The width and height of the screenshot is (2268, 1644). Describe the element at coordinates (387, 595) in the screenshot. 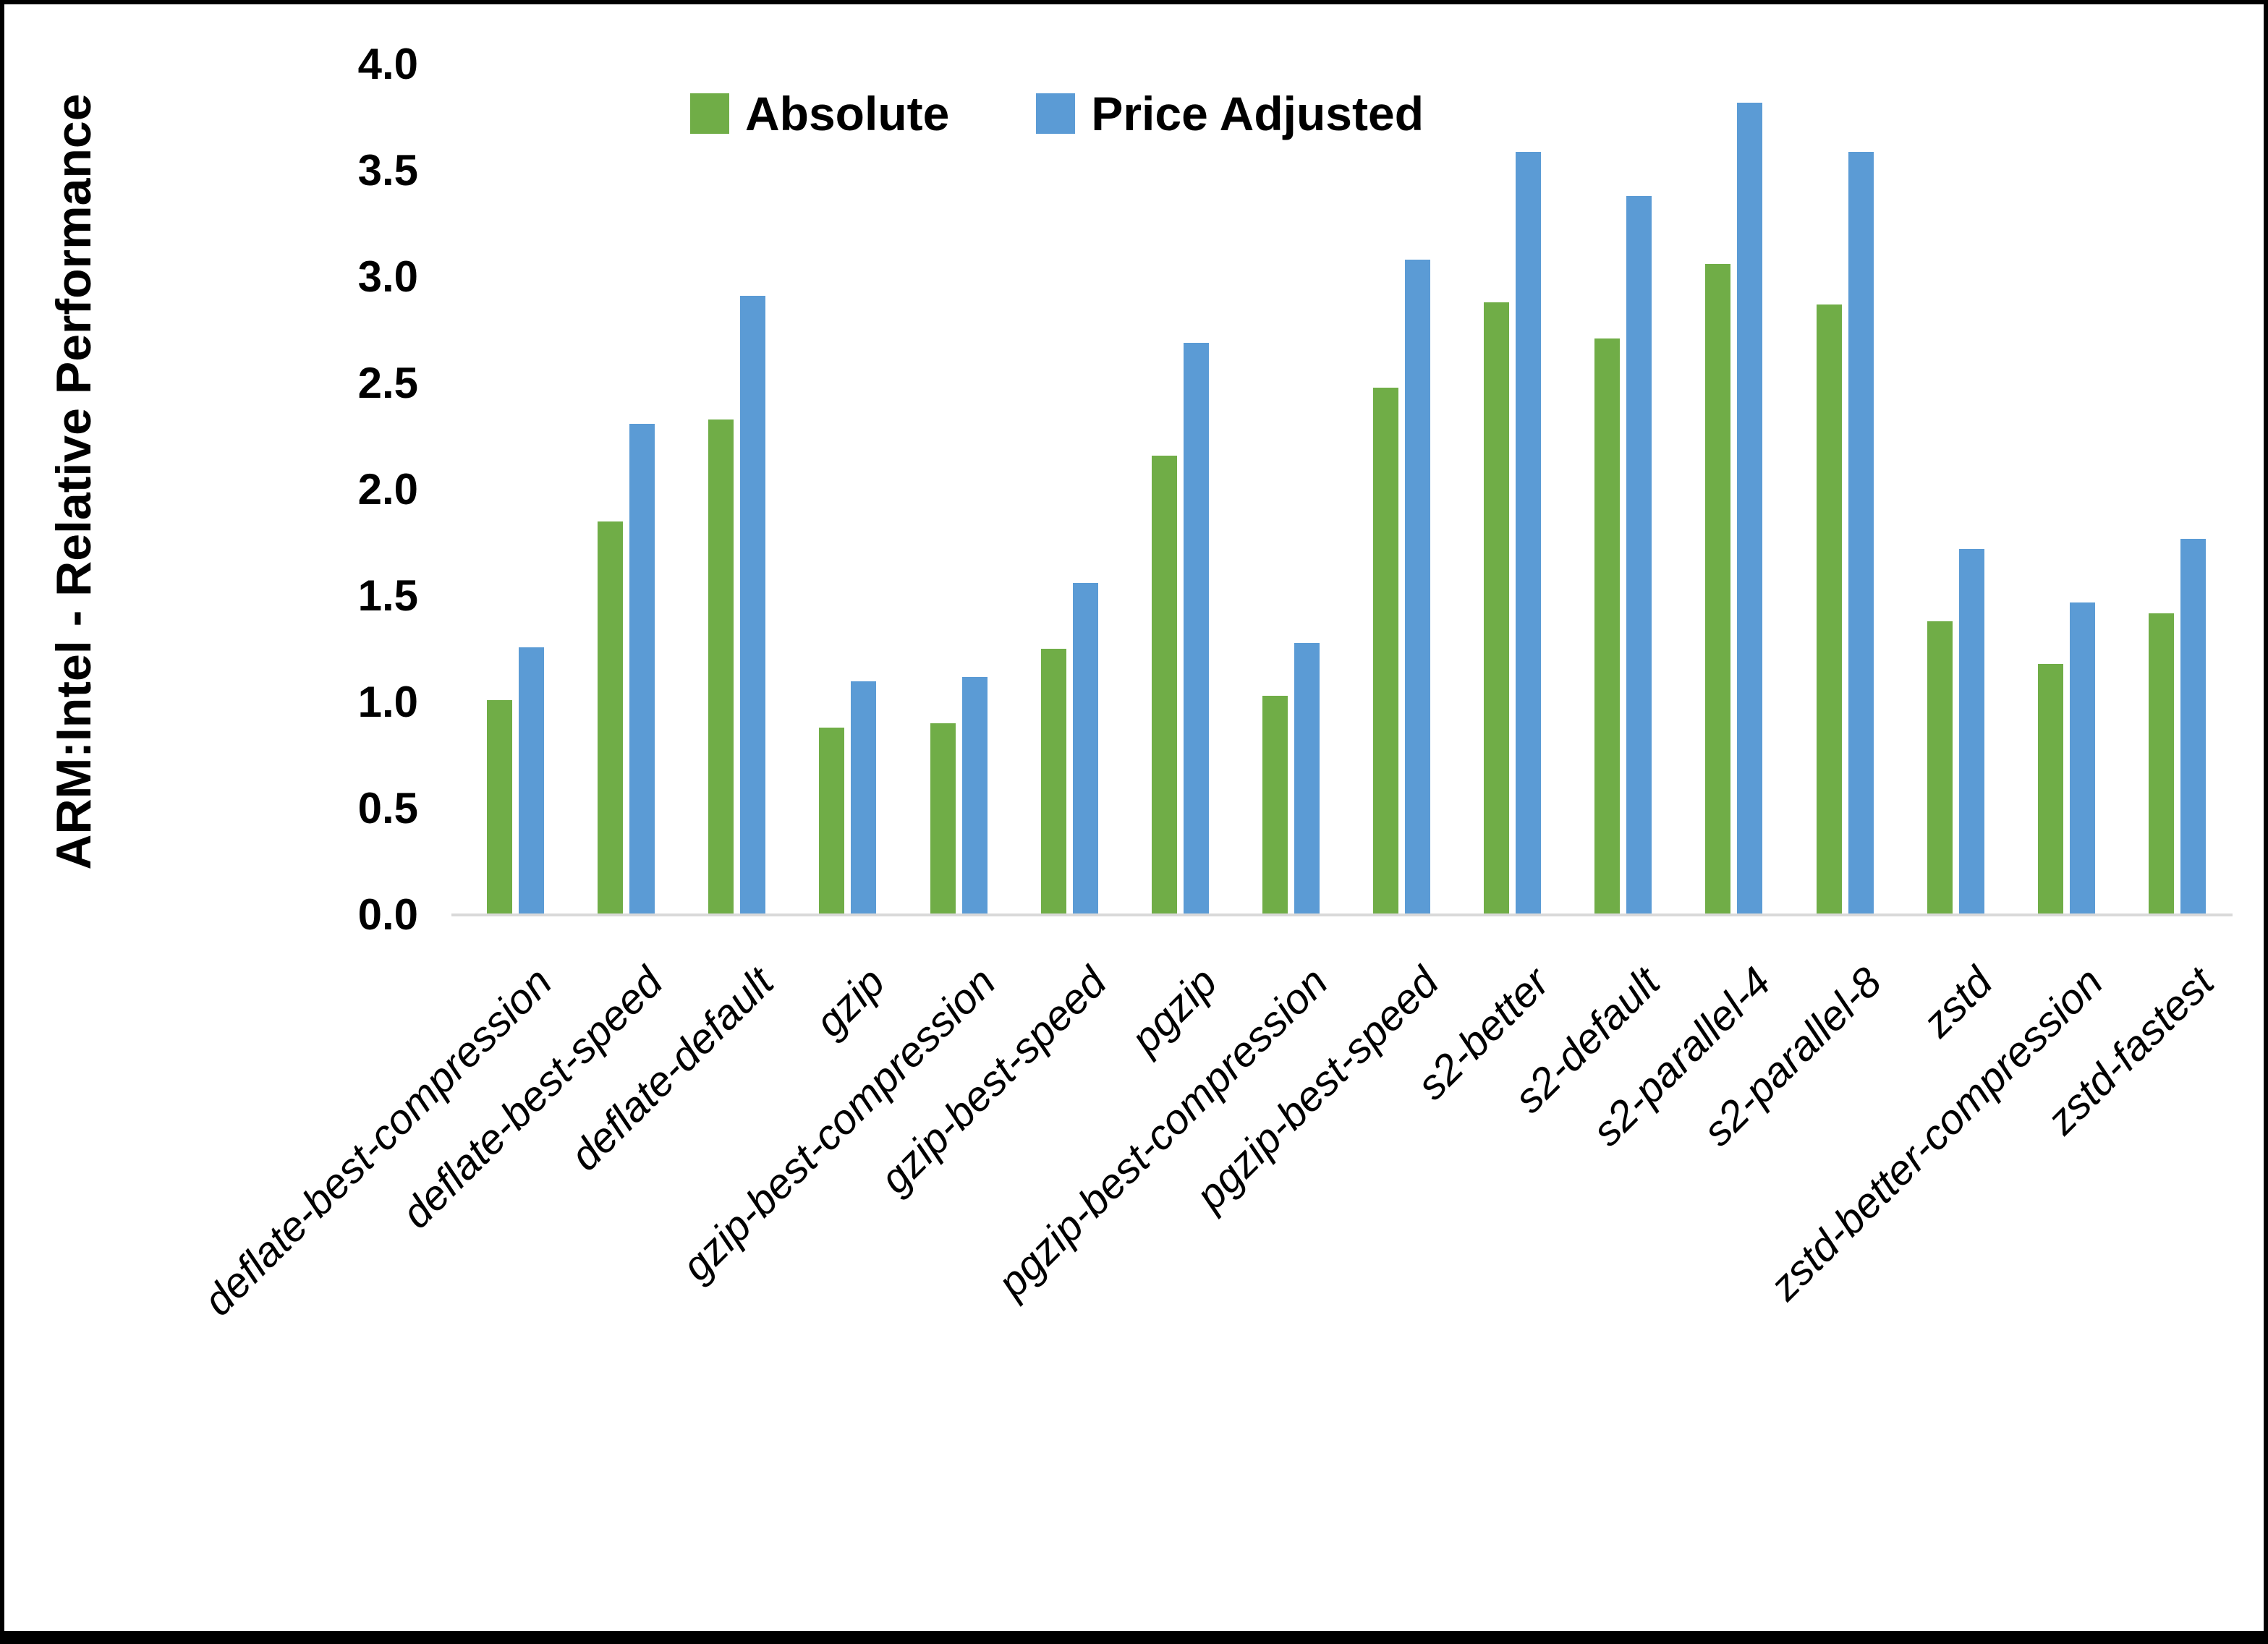

I see `y-tick-label-1.5: 1.5` at that location.